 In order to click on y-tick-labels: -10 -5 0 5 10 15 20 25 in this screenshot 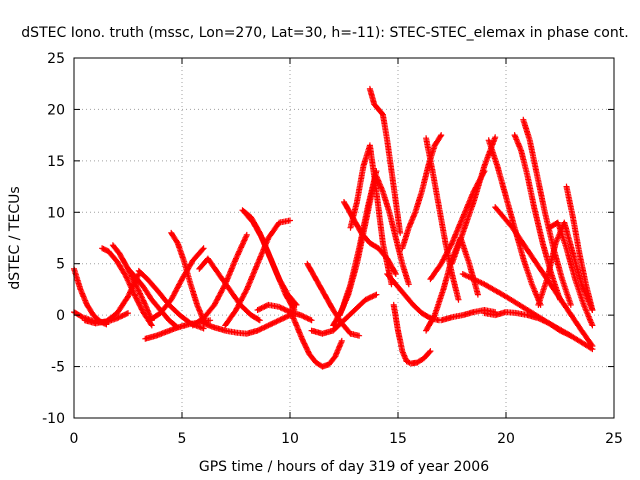, I will do `click(53, 239)`.